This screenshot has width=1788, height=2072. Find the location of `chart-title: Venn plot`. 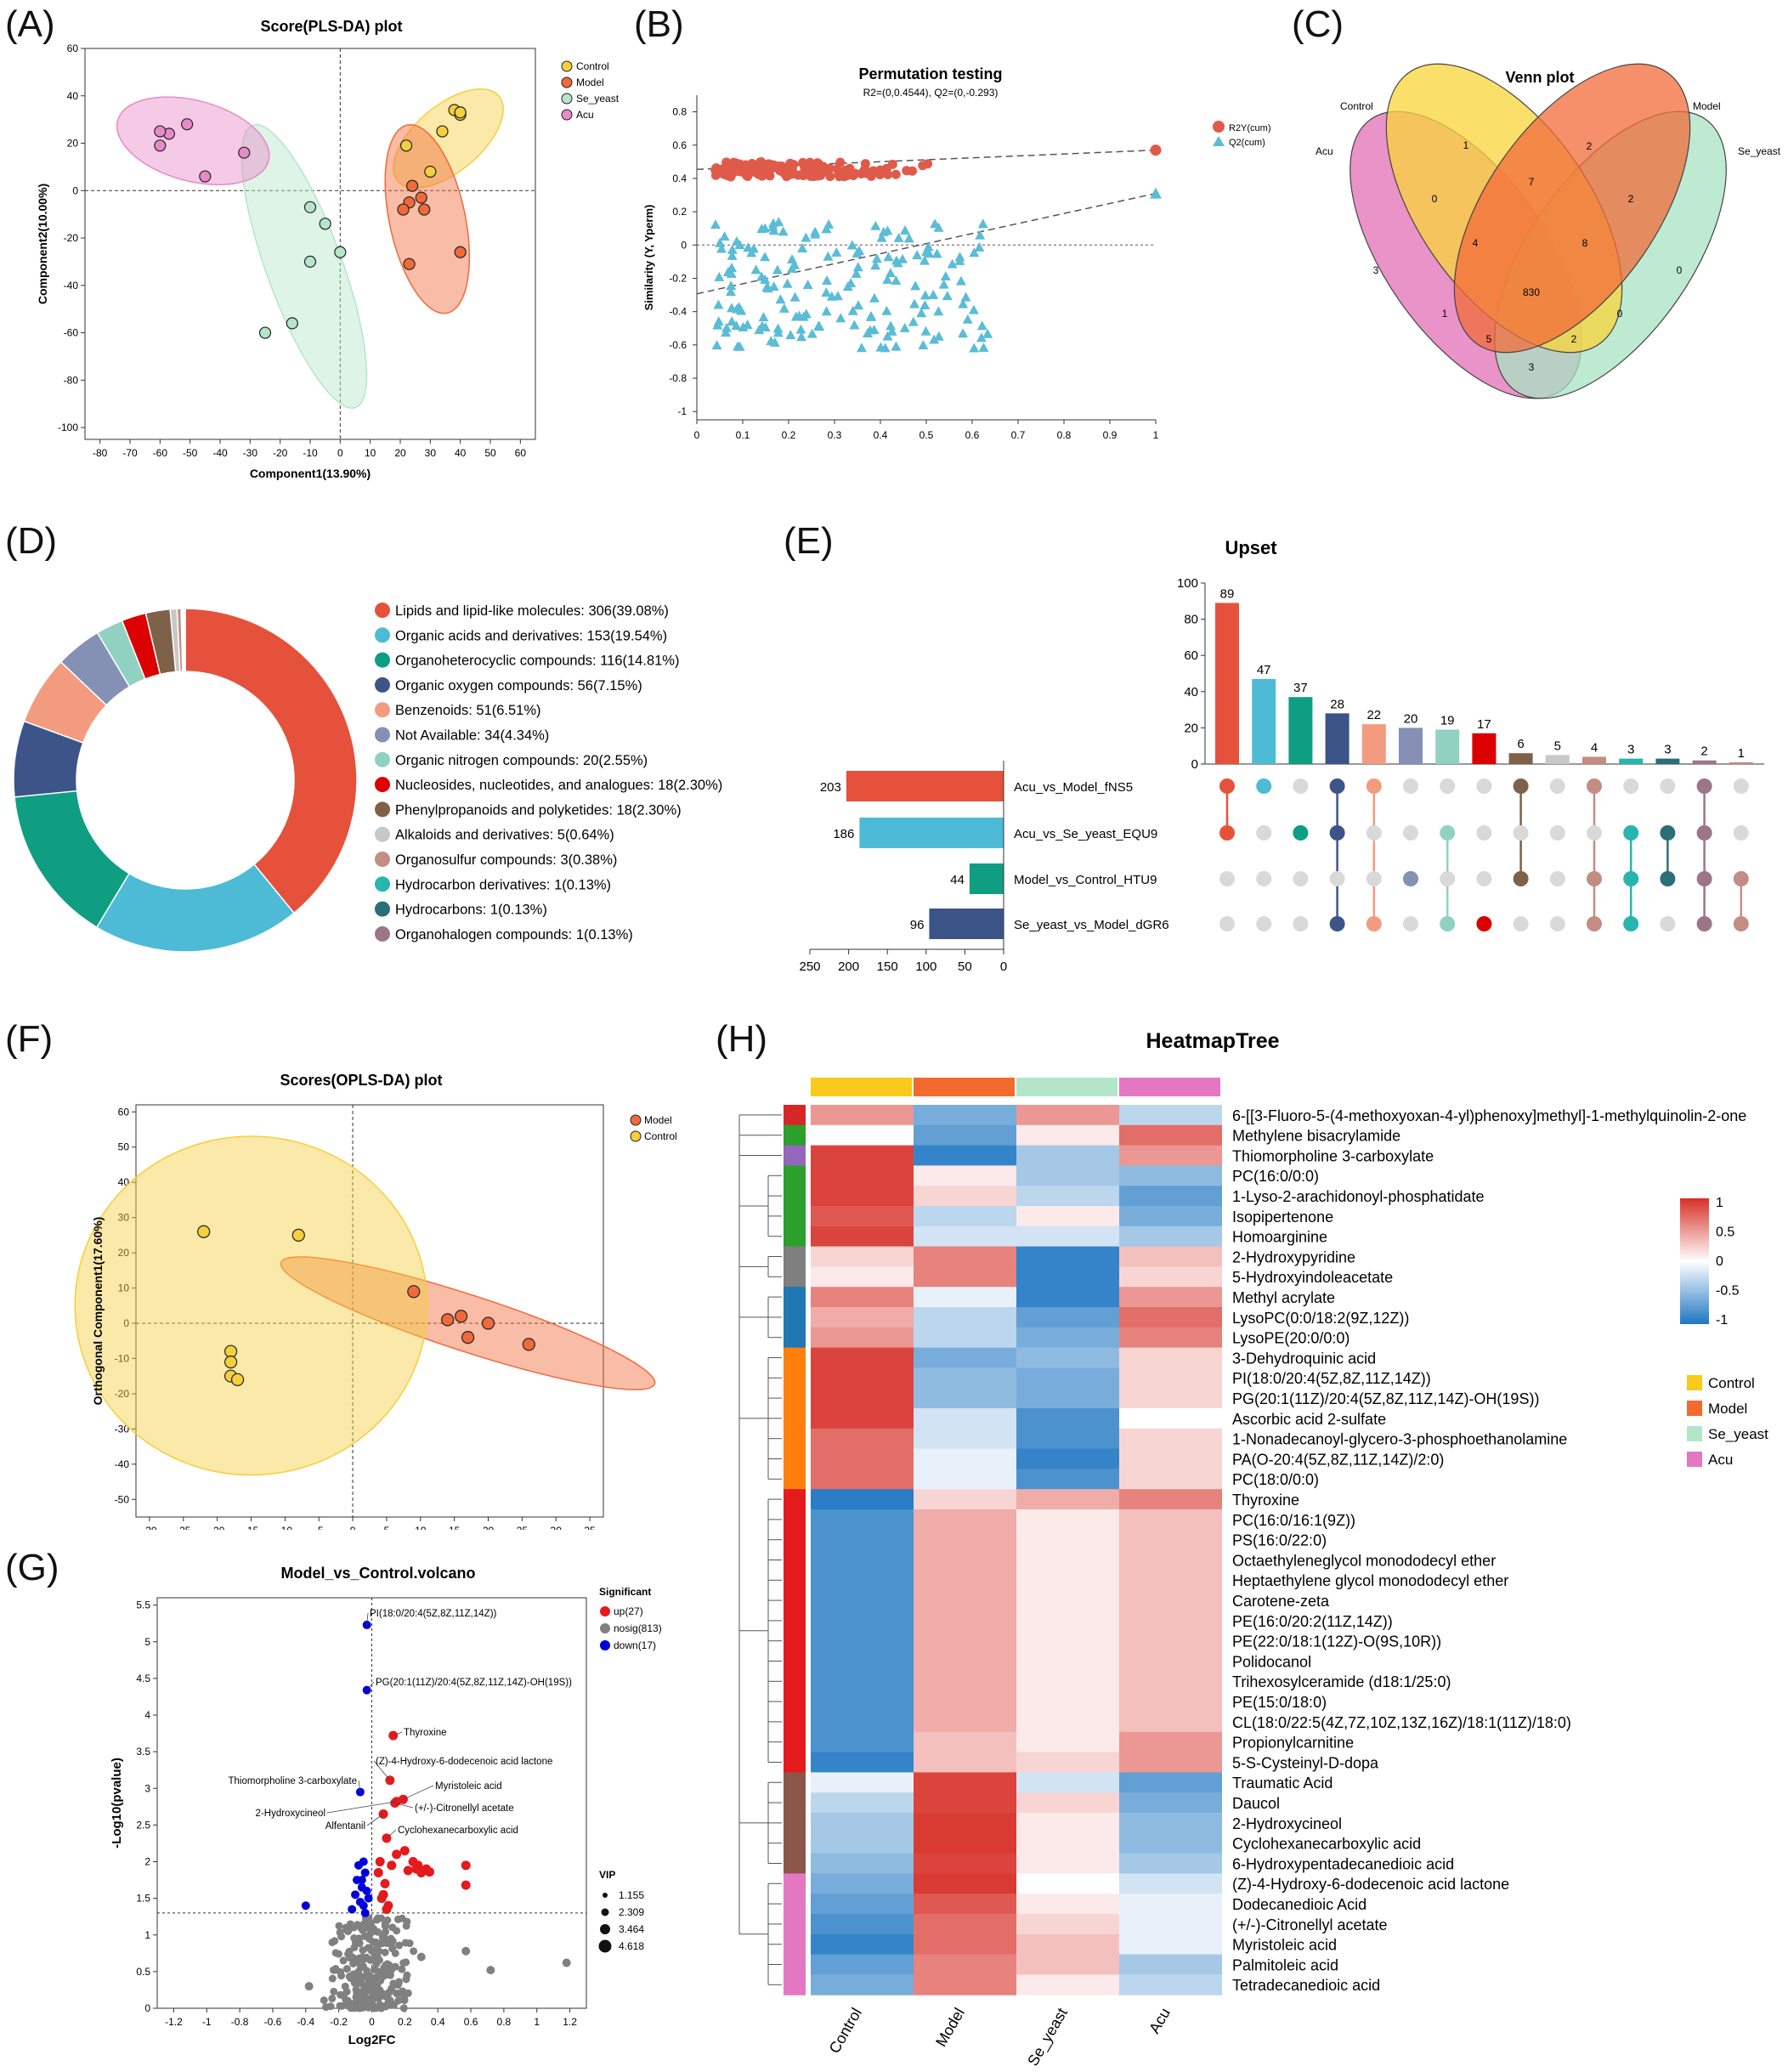

chart-title: Venn plot is located at coordinates (1540, 77).